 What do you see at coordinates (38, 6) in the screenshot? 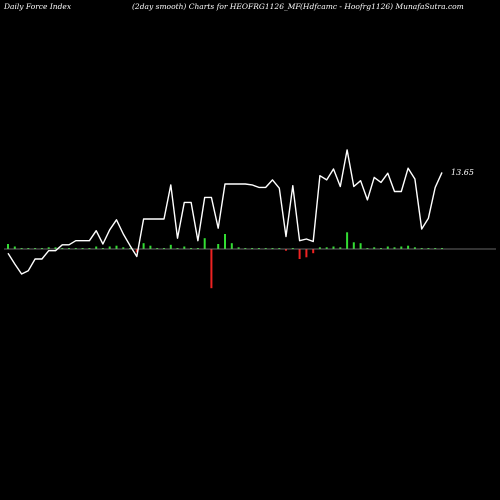
I see `chart-type-label: Daily Force Index` at bounding box center [38, 6].